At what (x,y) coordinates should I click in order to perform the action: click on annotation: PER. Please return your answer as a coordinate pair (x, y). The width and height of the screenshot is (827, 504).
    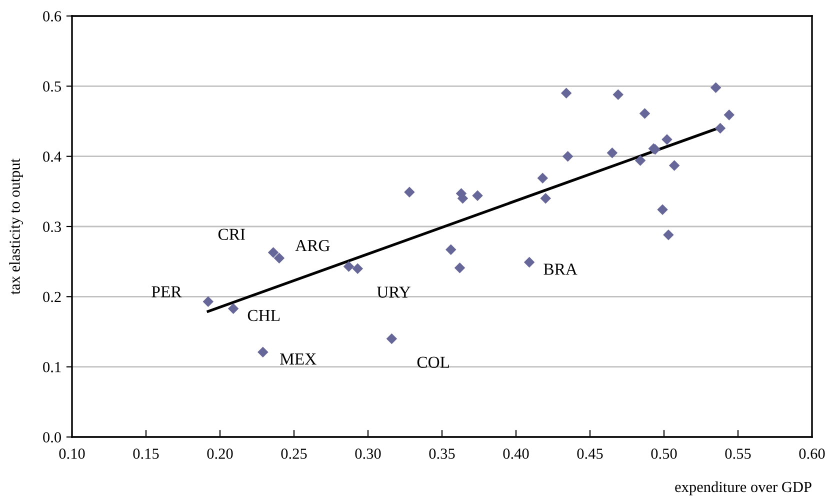
    Looking at the image, I should click on (167, 292).